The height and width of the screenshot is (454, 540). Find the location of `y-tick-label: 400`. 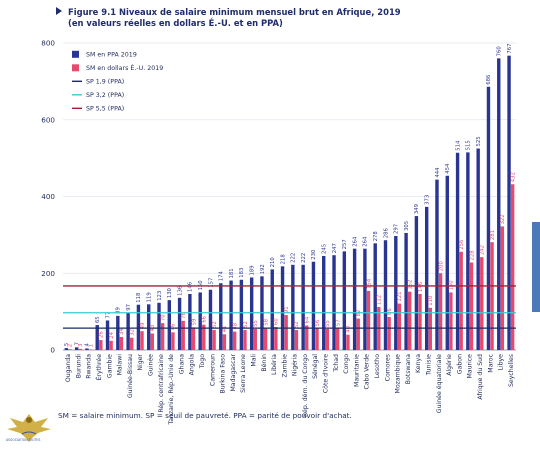

y-tick-label: 400 is located at coordinates (48, 196).